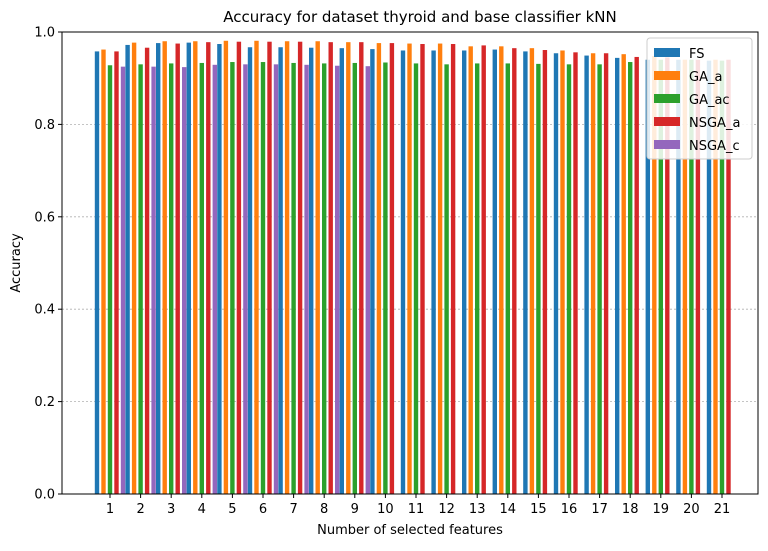 The height and width of the screenshot is (551, 768). What do you see at coordinates (410, 530) in the screenshot?
I see `x-axis-label: Number of selected features` at bounding box center [410, 530].